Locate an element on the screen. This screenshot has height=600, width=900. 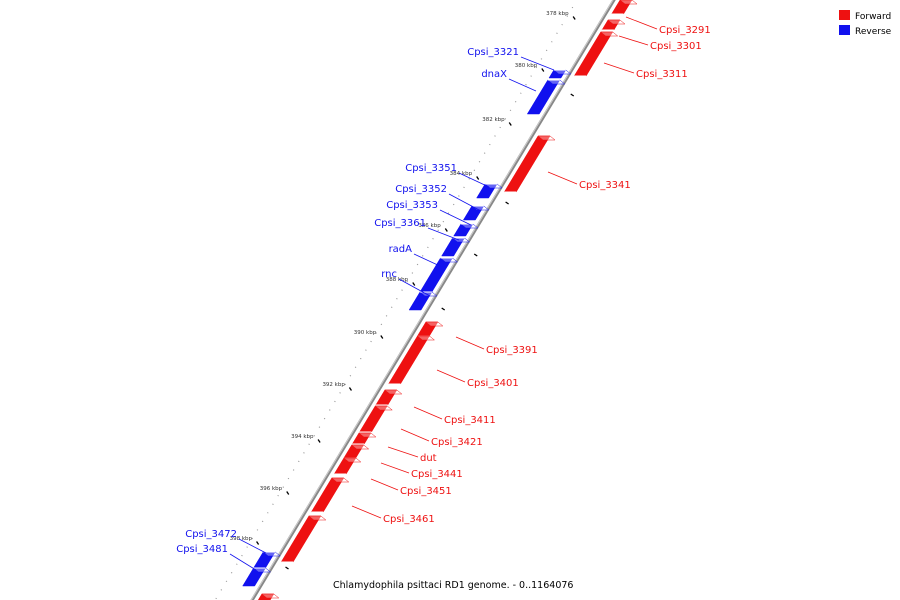
reverse-gene-label: rnc is located at coordinates (389, 274).